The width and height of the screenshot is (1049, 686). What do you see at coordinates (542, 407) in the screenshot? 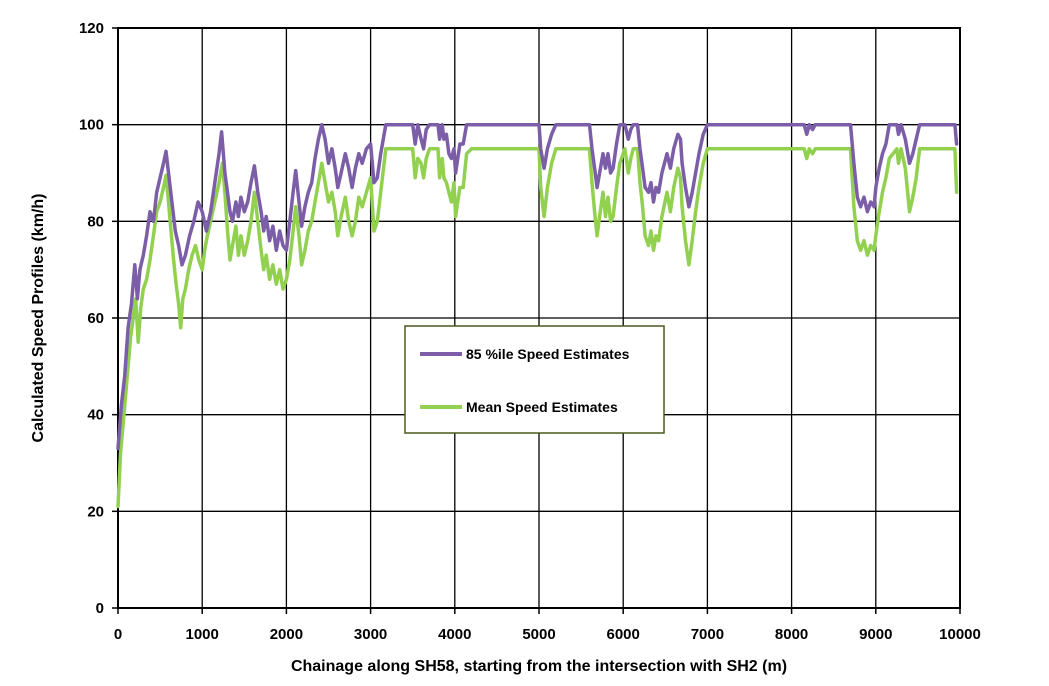
I see `legend-label-mean: Mean Speed Estimates` at bounding box center [542, 407].